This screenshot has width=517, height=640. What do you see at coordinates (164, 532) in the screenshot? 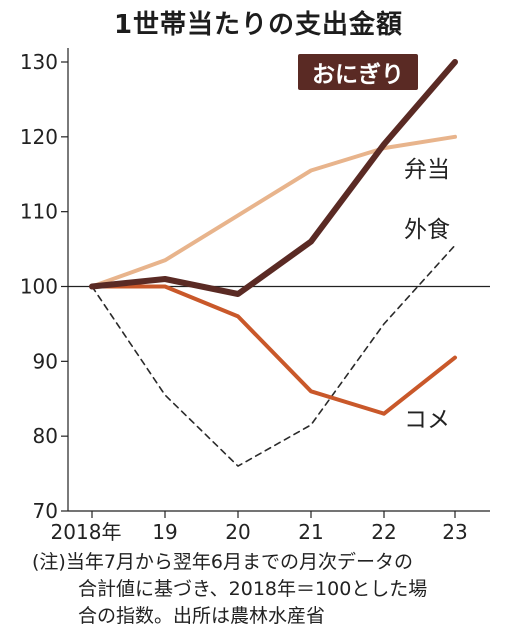
I see `x-tick-label-1: 19` at bounding box center [164, 532].